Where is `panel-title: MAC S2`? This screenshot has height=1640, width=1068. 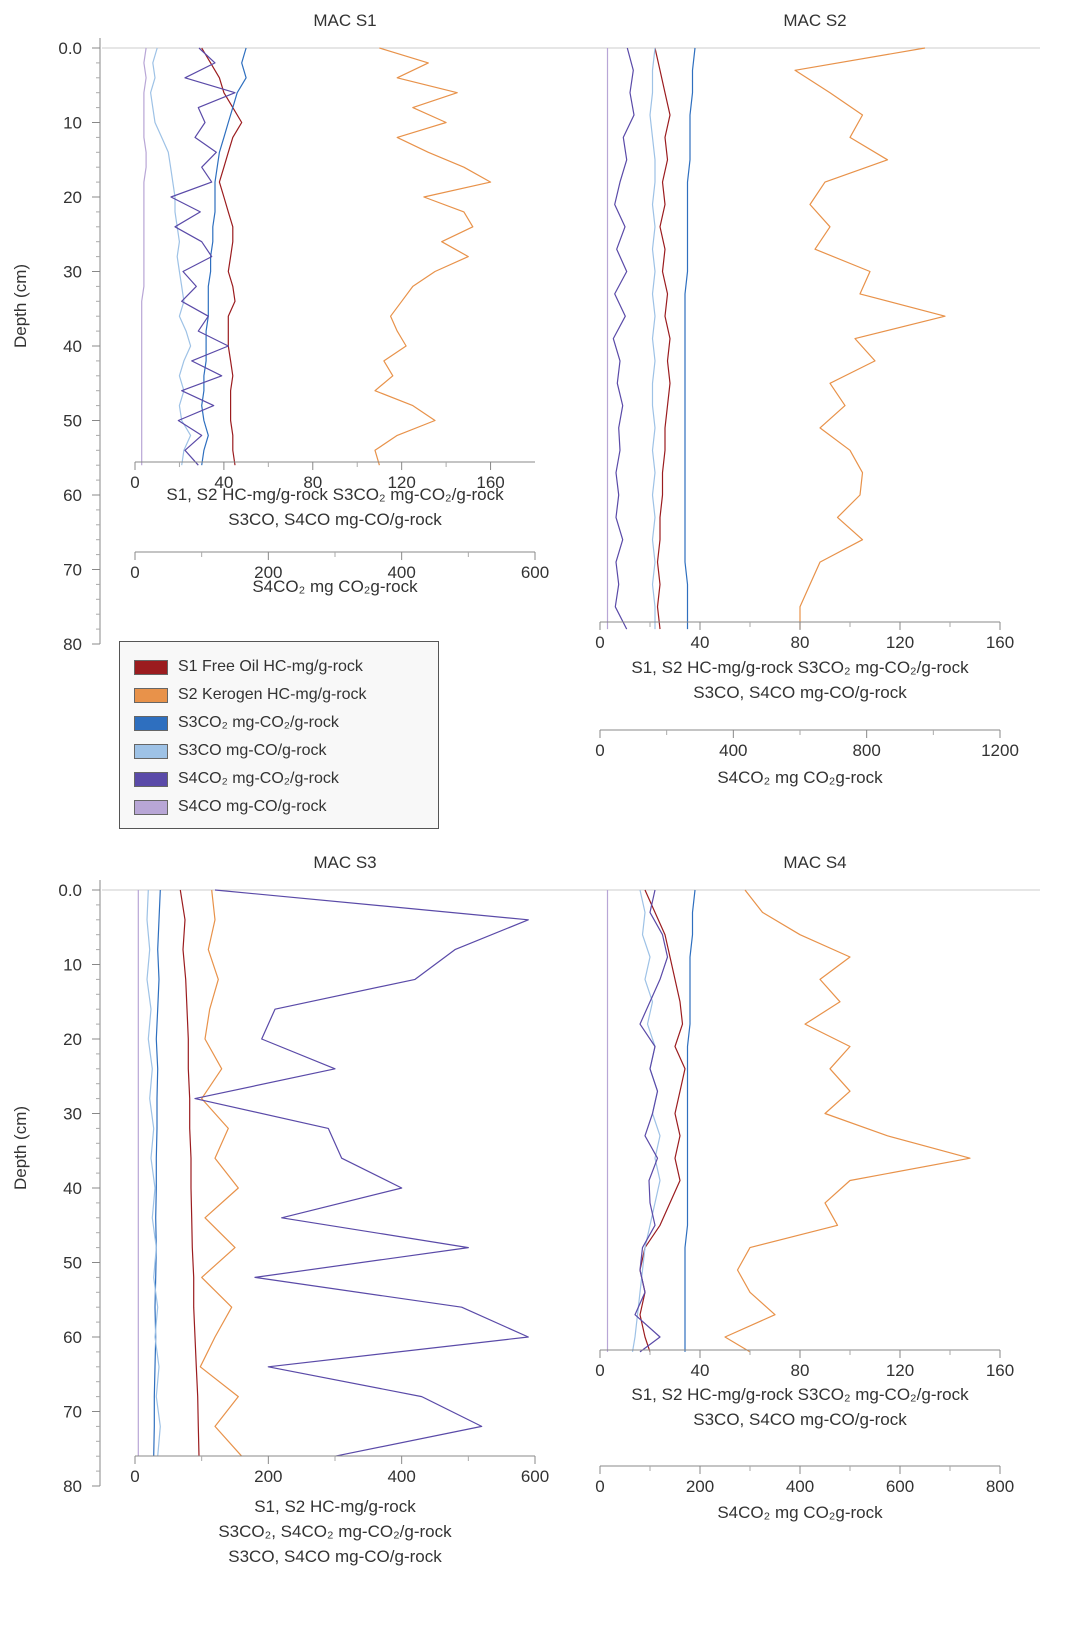
panel-title: MAC S2 is located at coordinates (814, 20).